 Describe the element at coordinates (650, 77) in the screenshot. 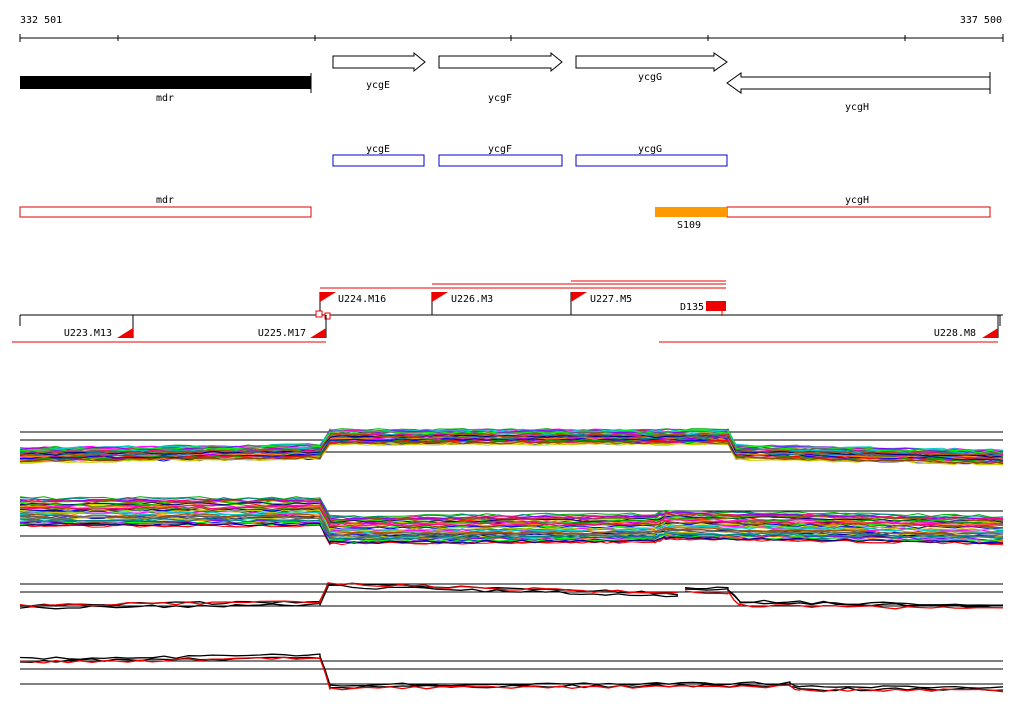

I see `gene-ycgG-label: ycgG` at that location.